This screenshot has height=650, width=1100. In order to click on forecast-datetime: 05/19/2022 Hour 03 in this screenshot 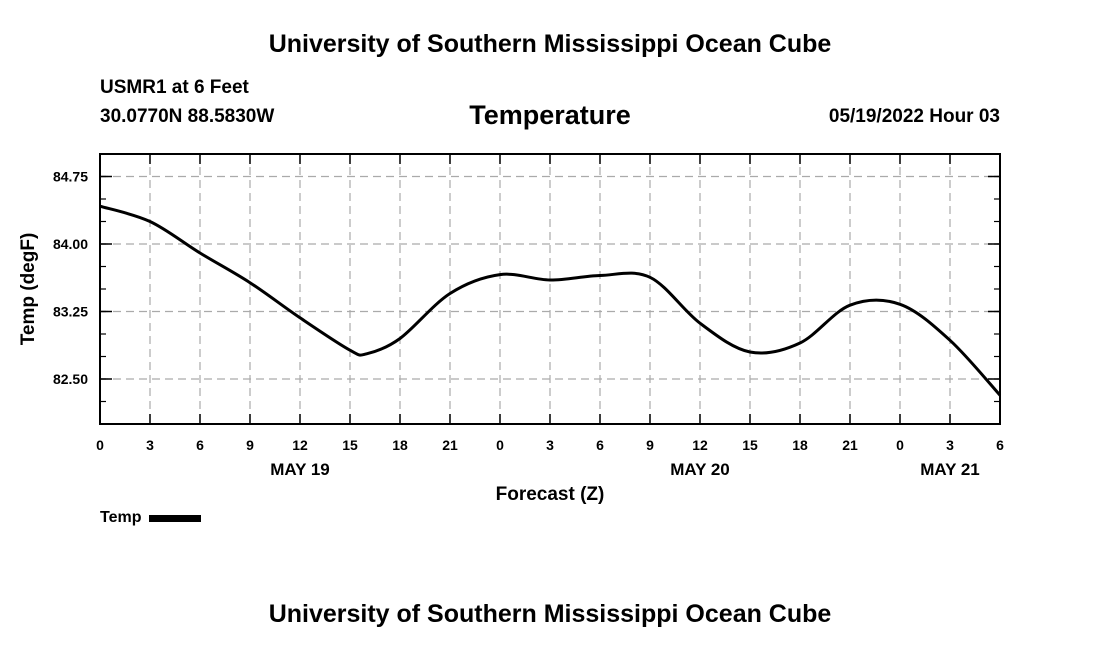, I will do `click(914, 116)`.